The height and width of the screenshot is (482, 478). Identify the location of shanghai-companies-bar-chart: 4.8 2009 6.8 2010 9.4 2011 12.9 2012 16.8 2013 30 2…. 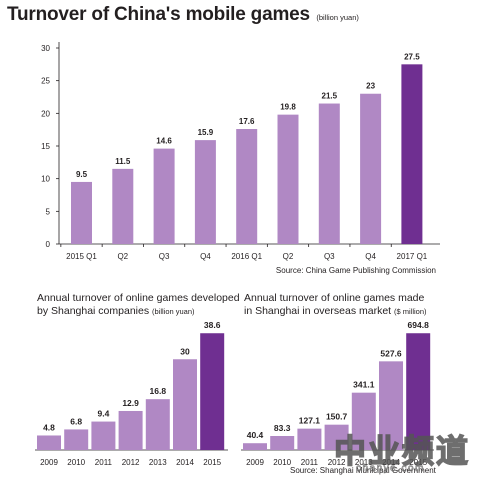
(131, 393).